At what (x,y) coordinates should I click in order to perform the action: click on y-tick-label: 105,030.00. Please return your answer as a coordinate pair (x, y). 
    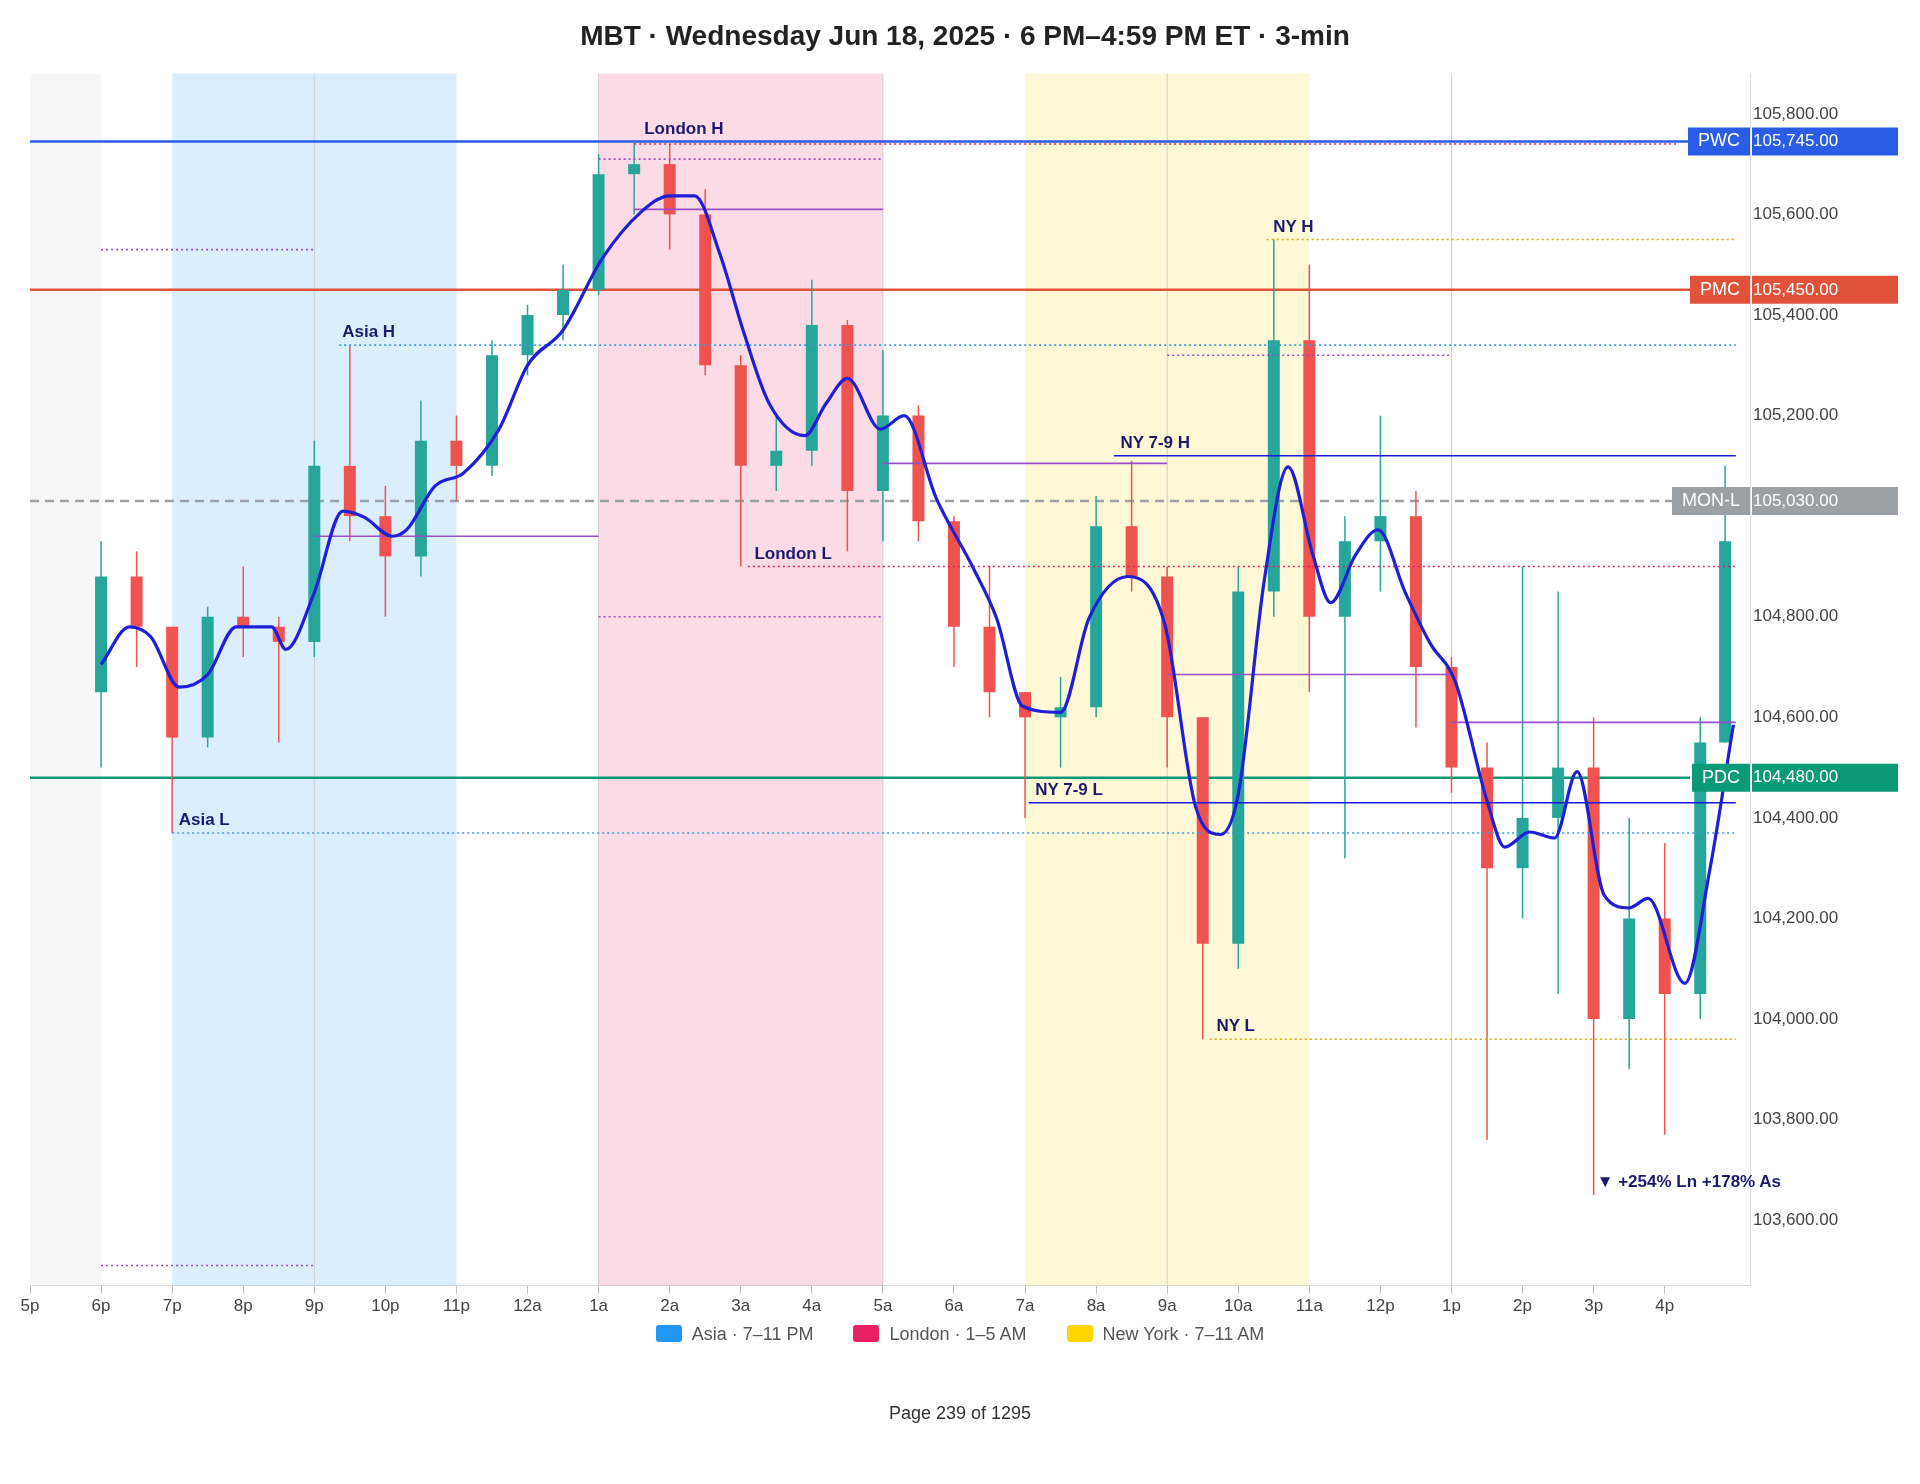
    Looking at the image, I should click on (1796, 500).